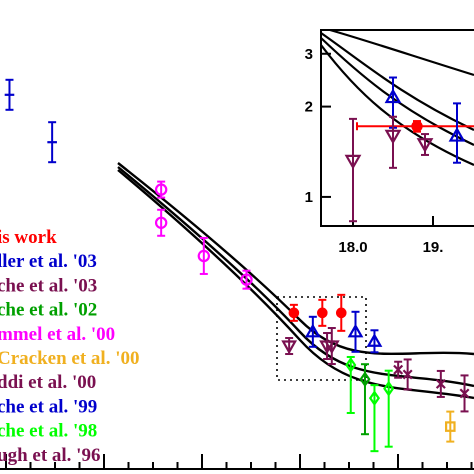 The height and width of the screenshot is (474, 474). What do you see at coordinates (433, 247) in the screenshot?
I see `inset-x-tick-label: 19.` at bounding box center [433, 247].